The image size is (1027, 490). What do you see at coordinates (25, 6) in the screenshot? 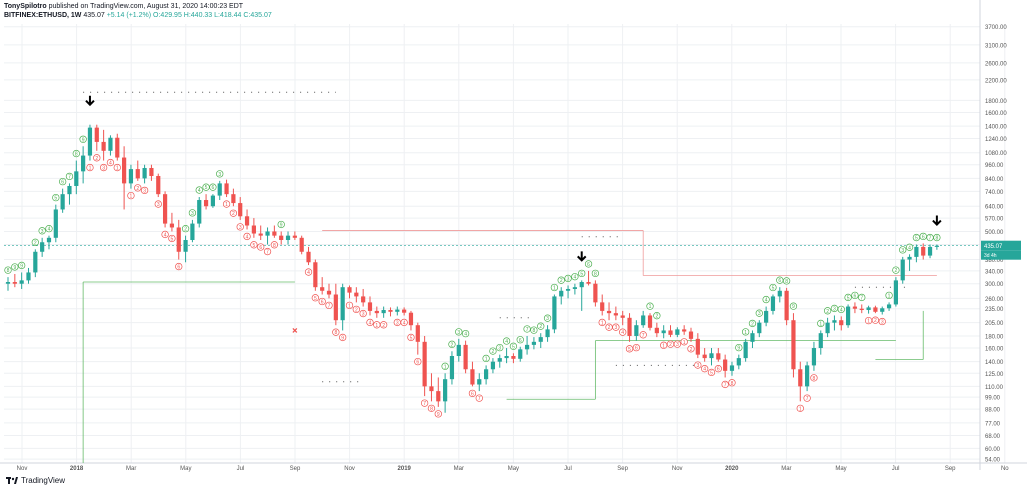
I see `author-name: TonySpilotro` at bounding box center [25, 6].